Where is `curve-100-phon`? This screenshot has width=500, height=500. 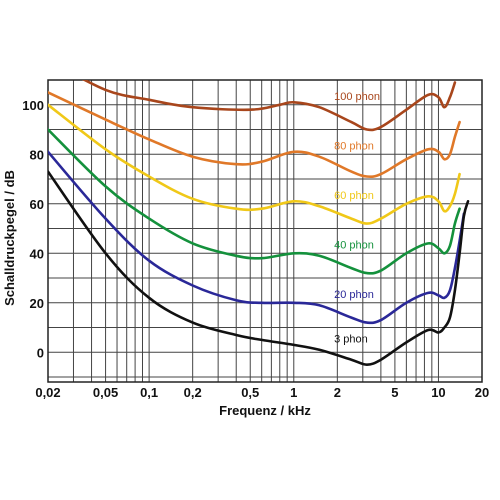 curve-100-phon is located at coordinates (269, 106).